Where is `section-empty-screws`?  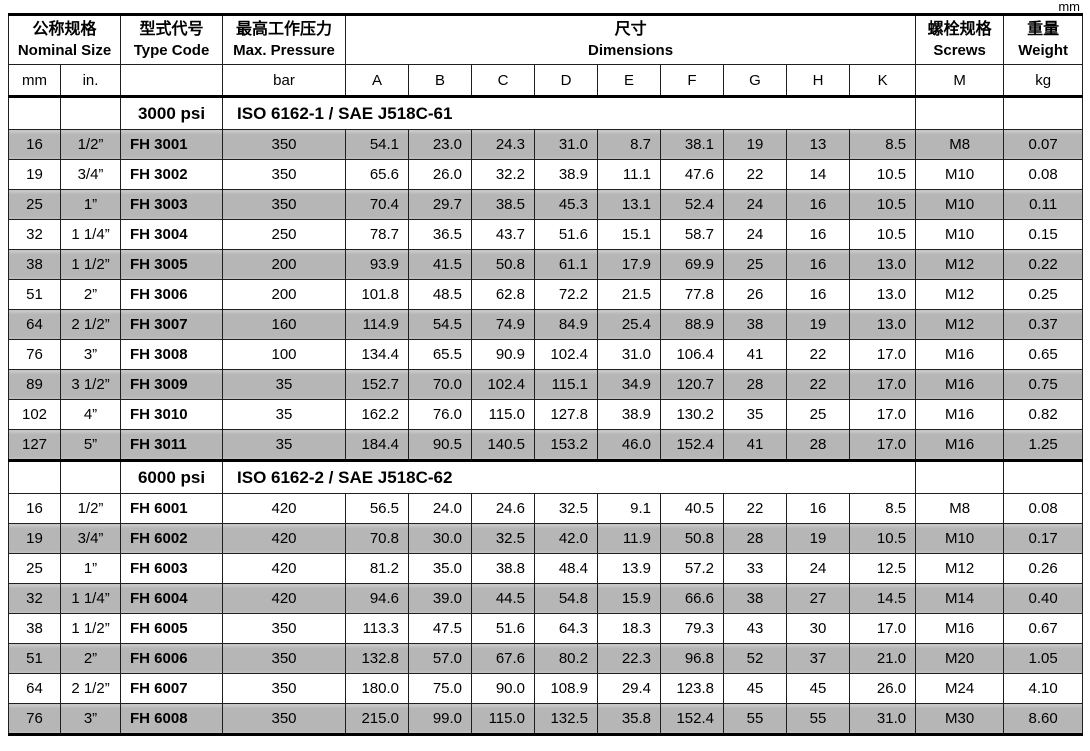 section-empty-screws is located at coordinates (960, 476).